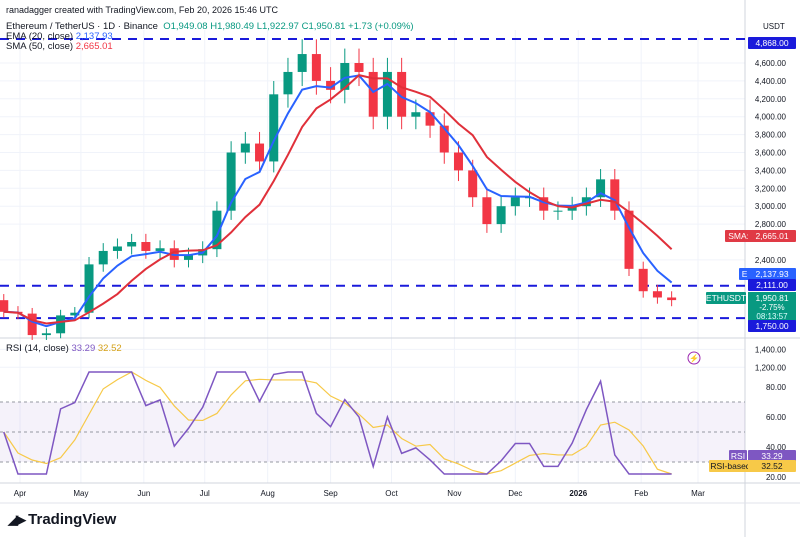 Image resolution: width=800 pixels, height=537 pixels. I want to click on rsi-value-tag-bg, so click(772, 456).